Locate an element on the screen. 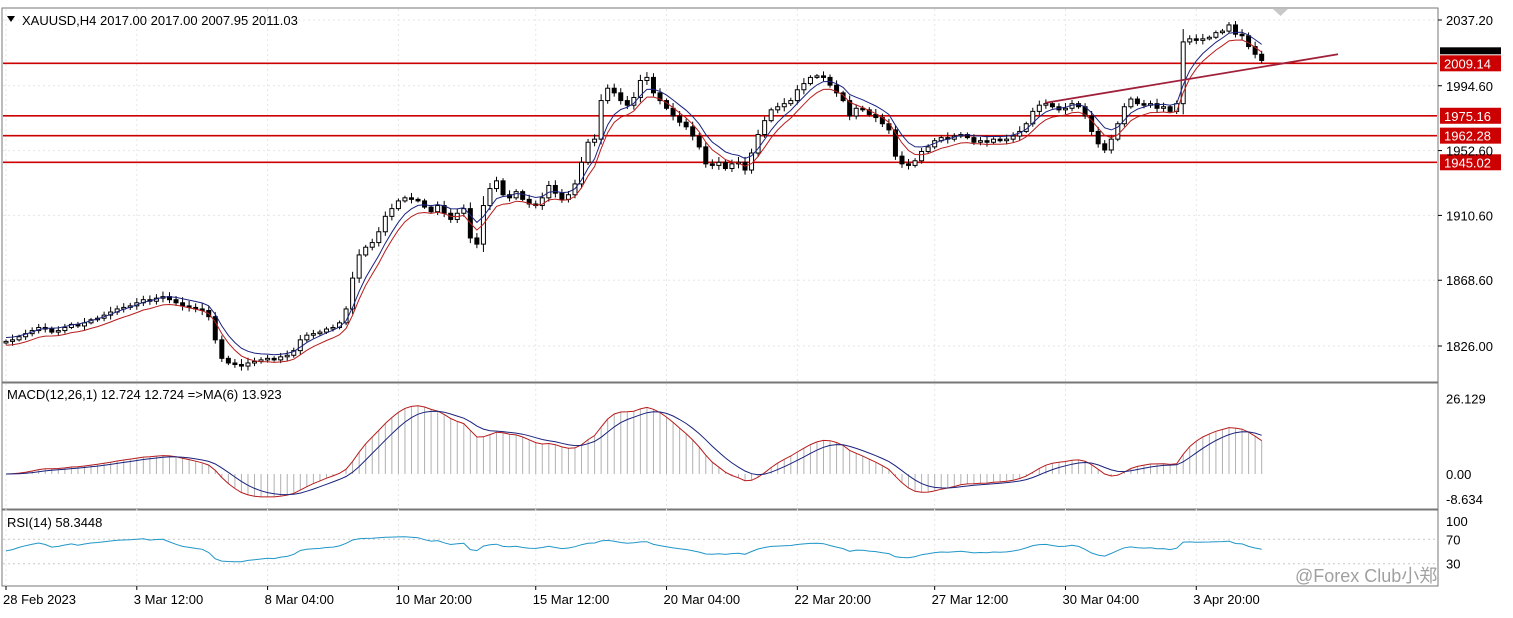 Image resolution: width=1513 pixels, height=618 pixels. time-label: 10 Mar 20:00 is located at coordinates (433, 599).